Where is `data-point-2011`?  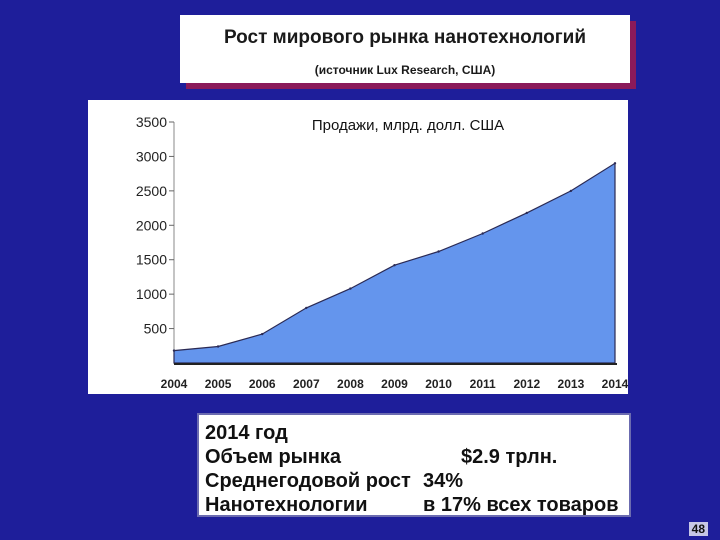 data-point-2011 is located at coordinates (482, 233).